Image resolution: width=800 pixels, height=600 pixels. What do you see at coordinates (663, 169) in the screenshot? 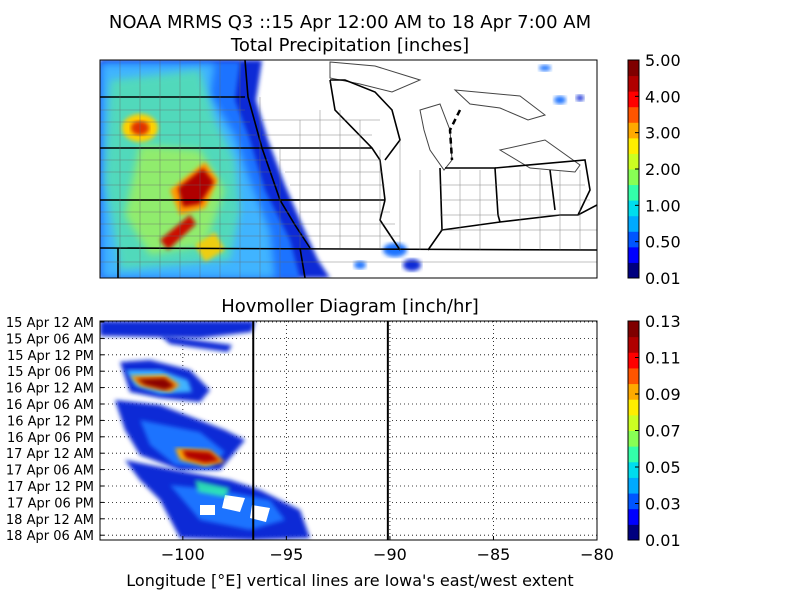
I see `map-colorbar-tick-label: 2.00` at bounding box center [663, 169].